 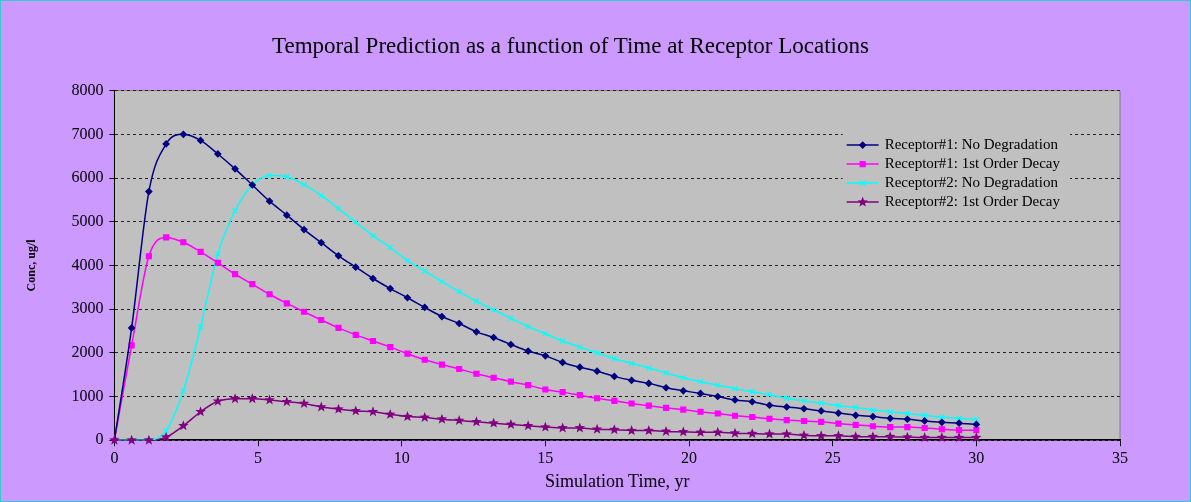 What do you see at coordinates (99, 439) in the screenshot?
I see `y-tick-label: 0` at bounding box center [99, 439].